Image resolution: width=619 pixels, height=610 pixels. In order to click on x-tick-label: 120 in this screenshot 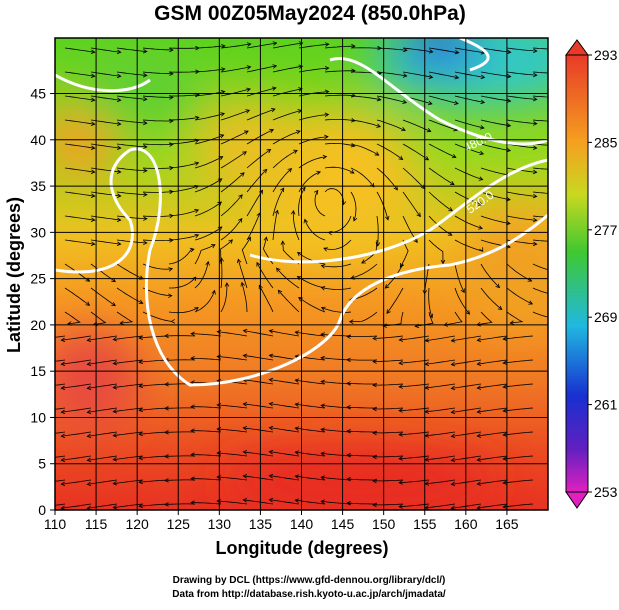, I will do `click(137, 524)`.